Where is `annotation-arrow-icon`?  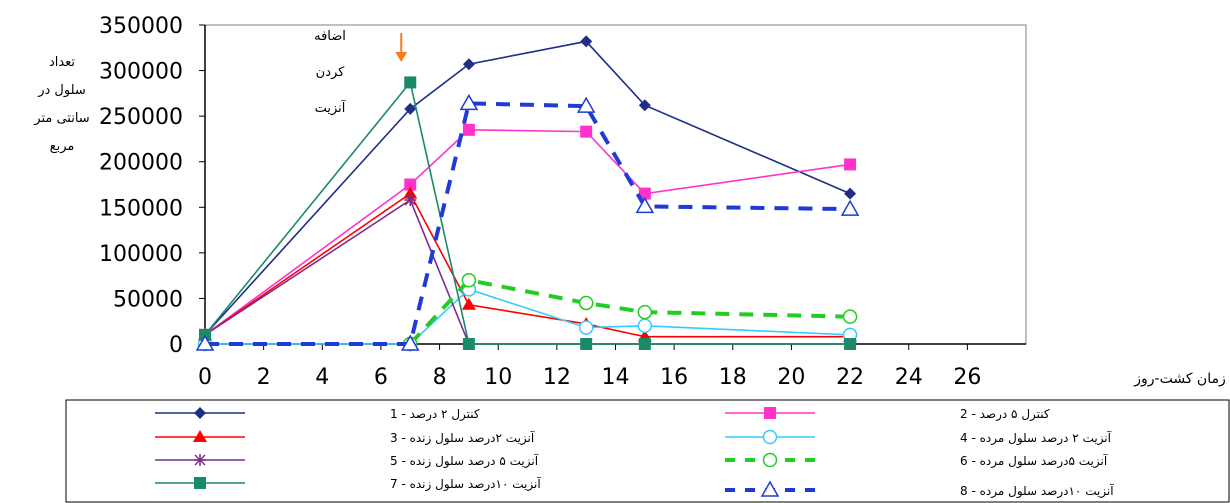 annotation-arrow-icon is located at coordinates (401, 47).